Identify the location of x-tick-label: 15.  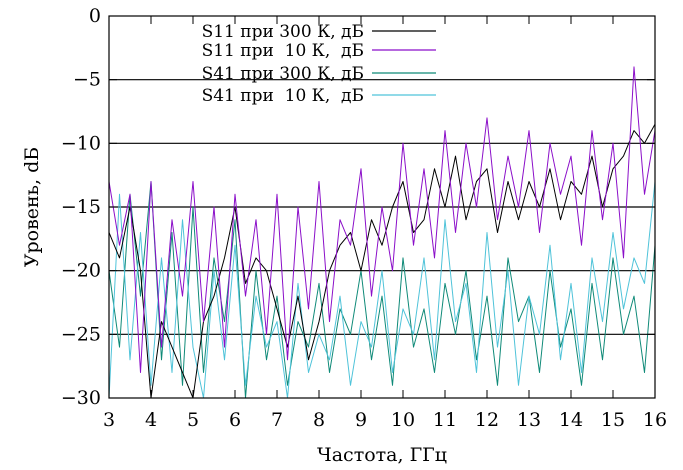
(613, 420).